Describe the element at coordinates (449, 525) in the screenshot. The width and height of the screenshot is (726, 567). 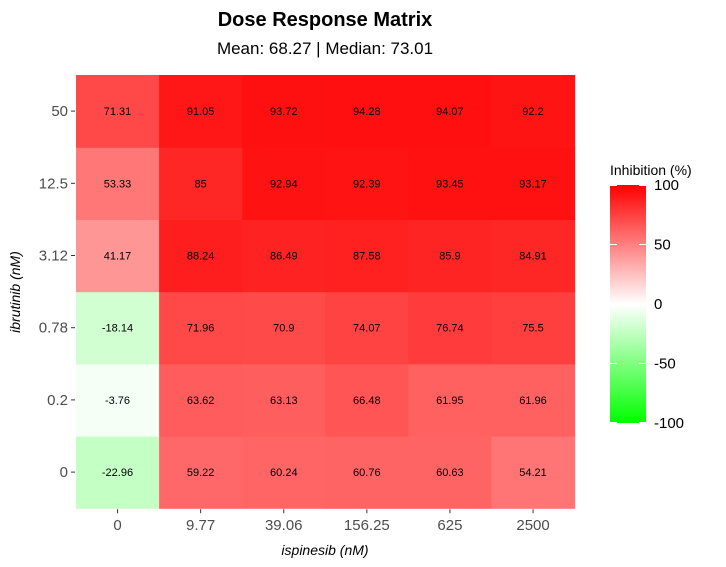
I see `x-tick-label: 625` at that location.